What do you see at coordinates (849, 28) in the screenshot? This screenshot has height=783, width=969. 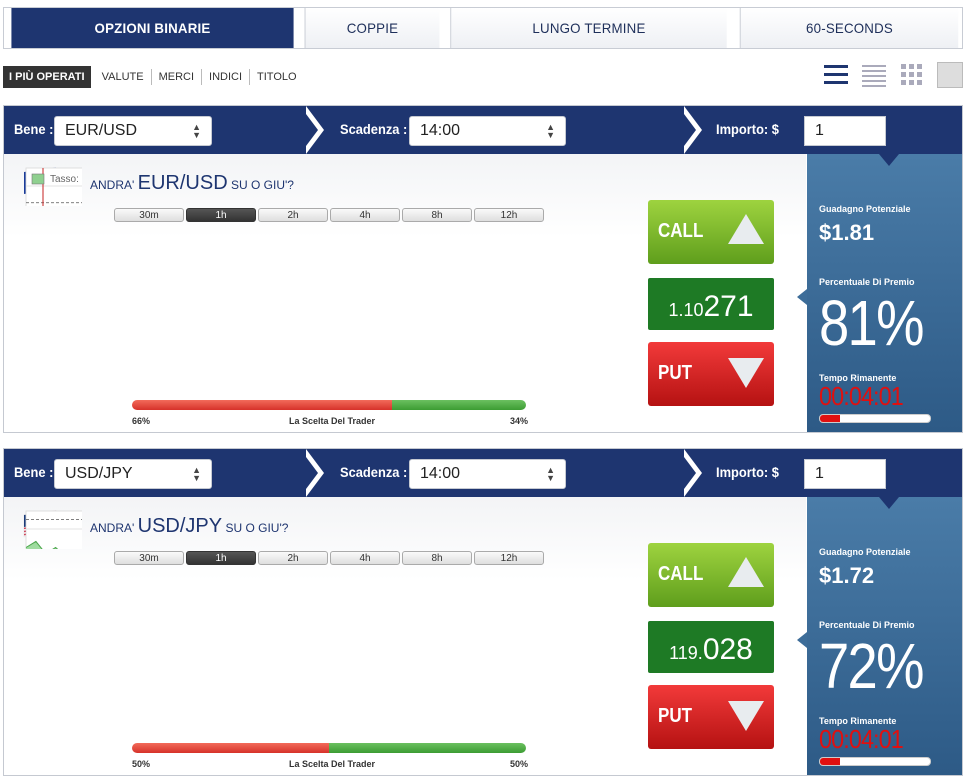 I see `tab-60-seconds: 60-SECONDS` at bounding box center [849, 28].